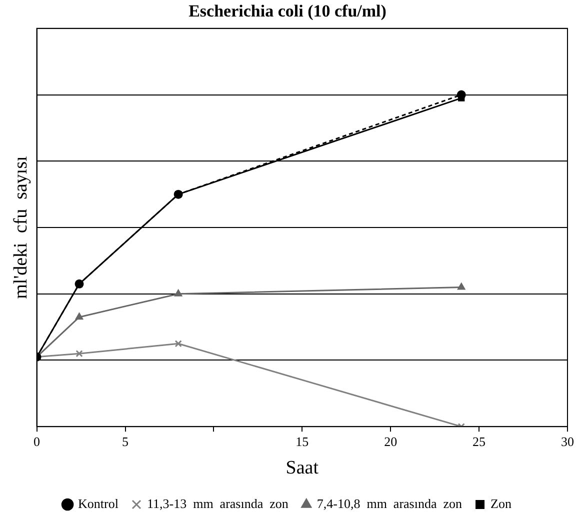 This screenshot has width=577, height=527. I want to click on legend-label: 11,3-13 mm arasında zon, so click(217, 503).